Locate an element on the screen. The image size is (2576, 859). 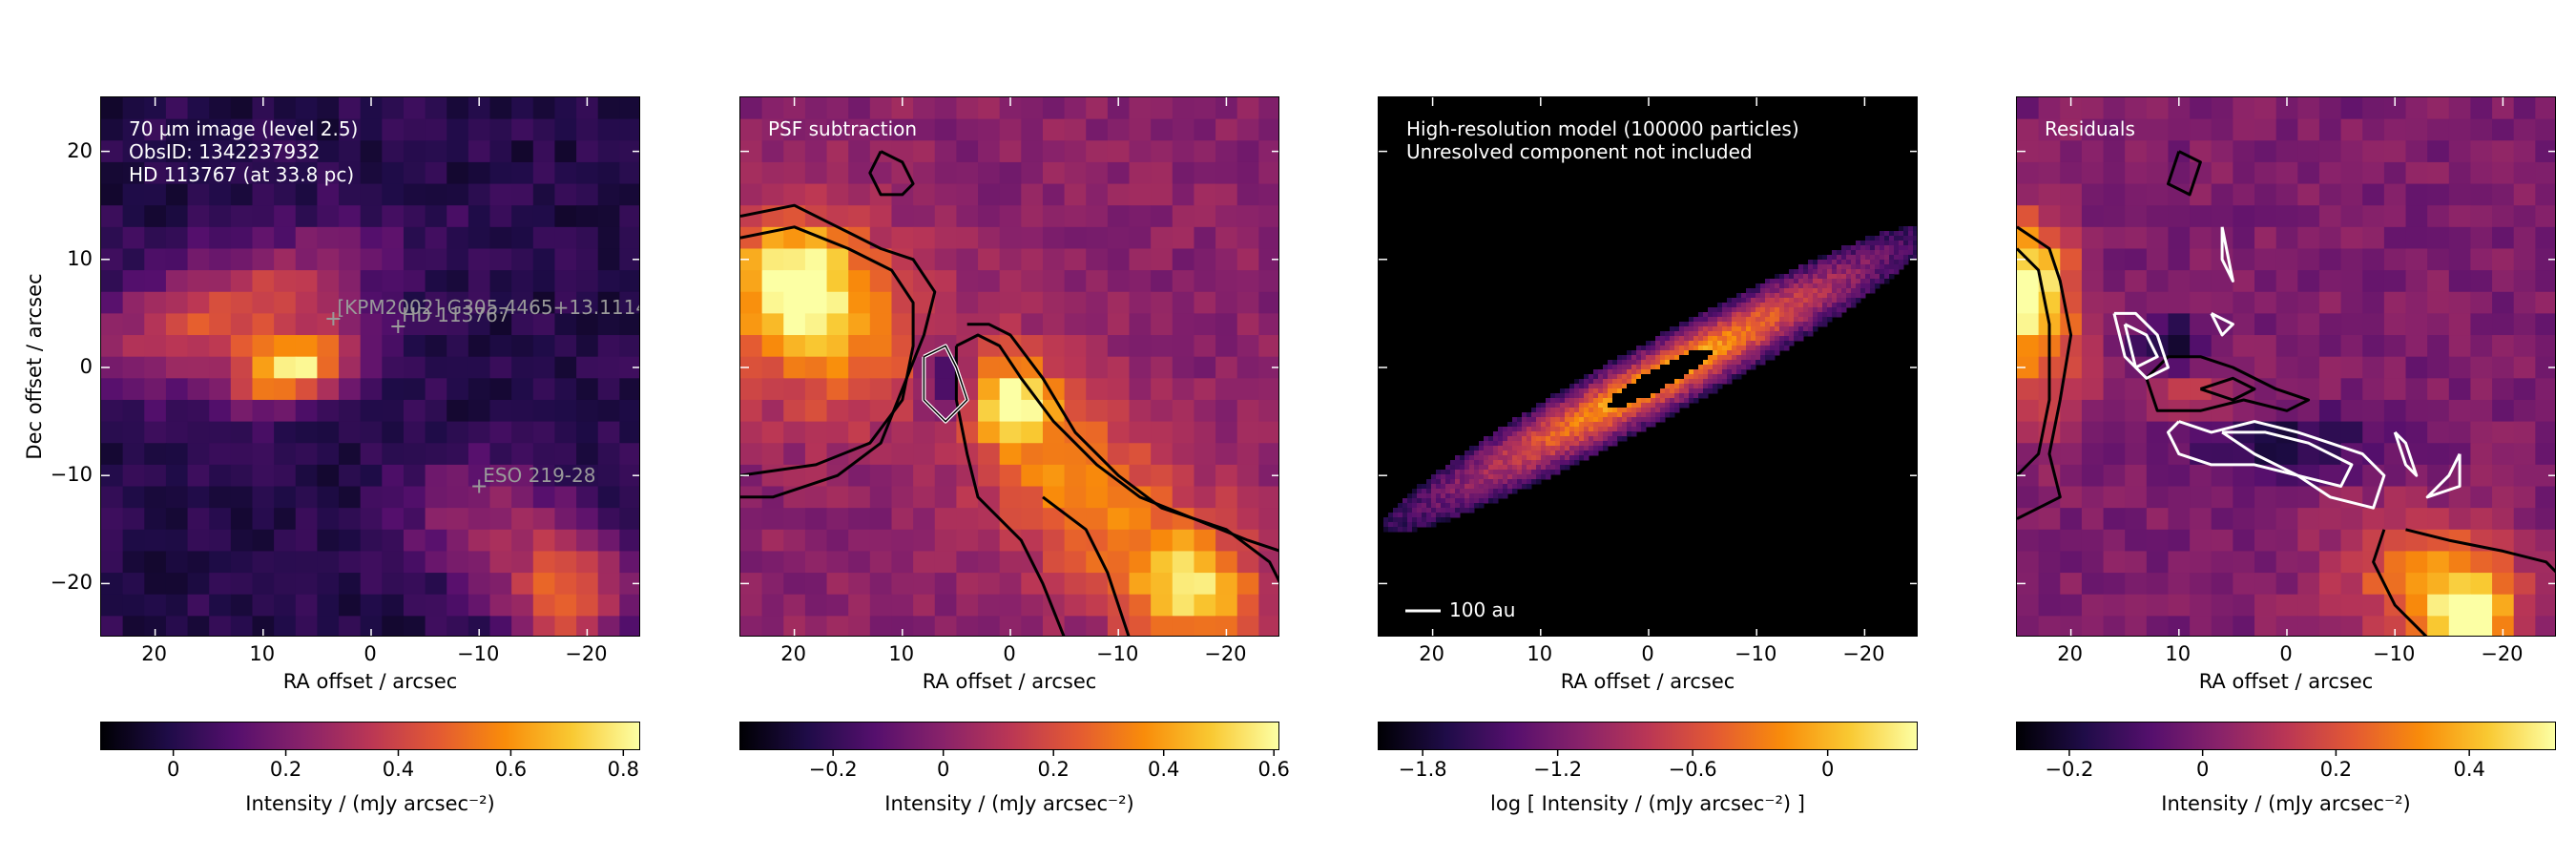
colorbar-label: Intensity / (mJy arcsec⁻²) is located at coordinates (2286, 803).